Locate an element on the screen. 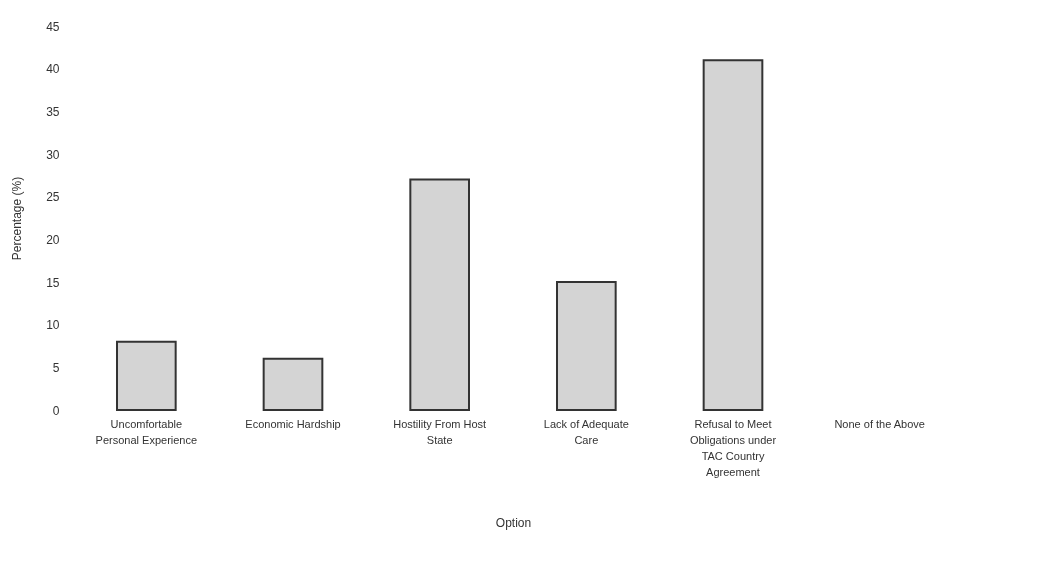 The width and height of the screenshot is (1049, 561). y-tick-label: 40 is located at coordinates (53, 69).